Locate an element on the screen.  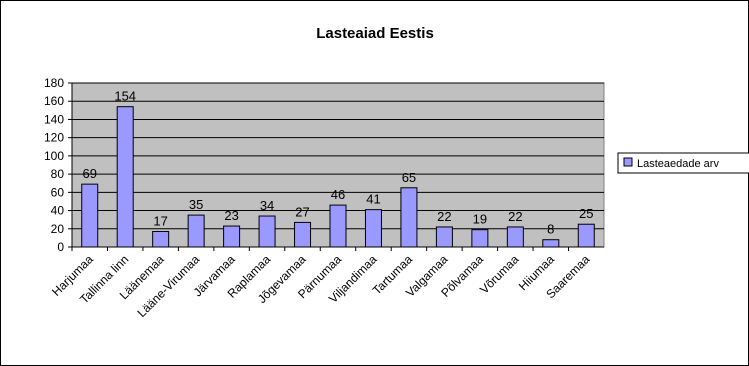
data-label: 25 is located at coordinates (586, 213).